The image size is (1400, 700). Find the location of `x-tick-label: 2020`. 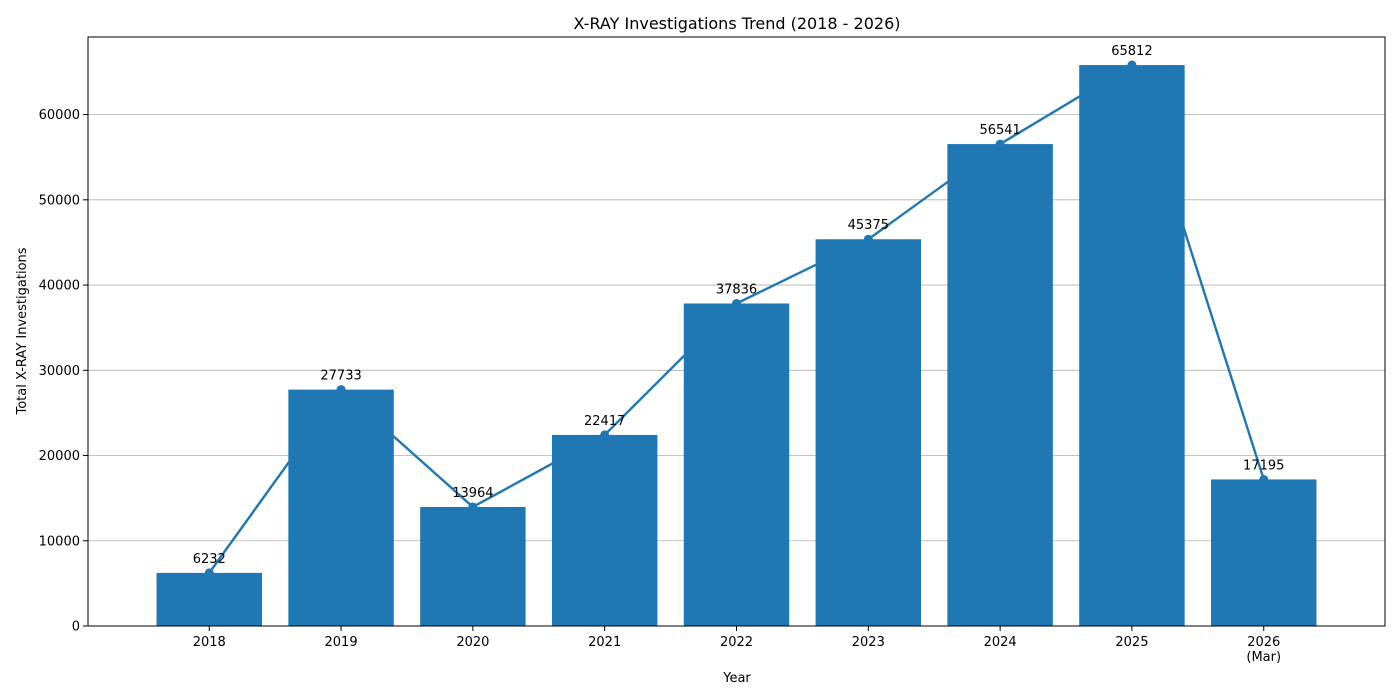

x-tick-label: 2020 is located at coordinates (472, 642).